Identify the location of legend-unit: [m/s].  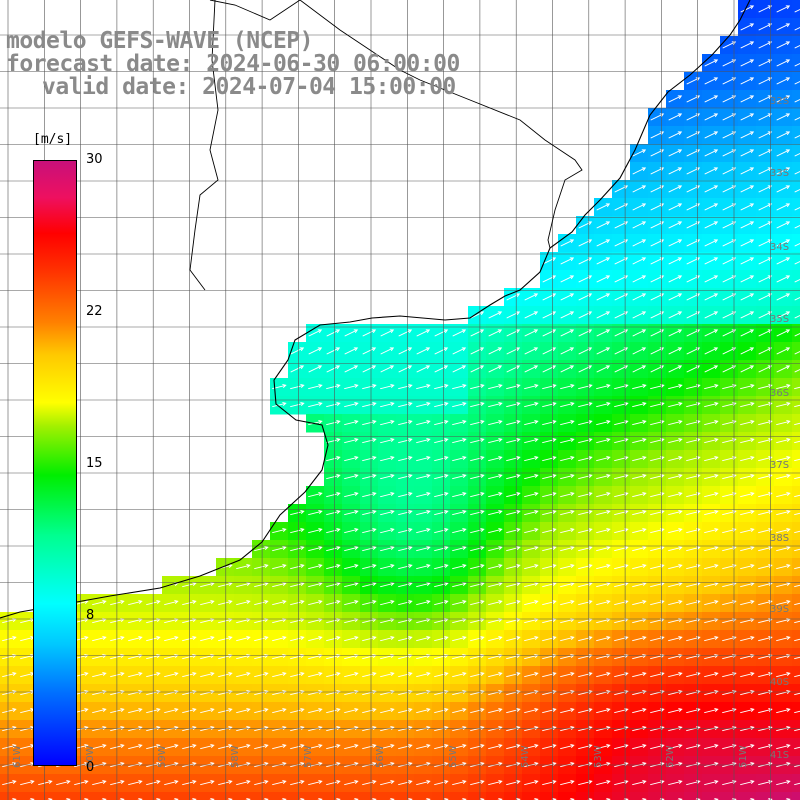
(53, 139).